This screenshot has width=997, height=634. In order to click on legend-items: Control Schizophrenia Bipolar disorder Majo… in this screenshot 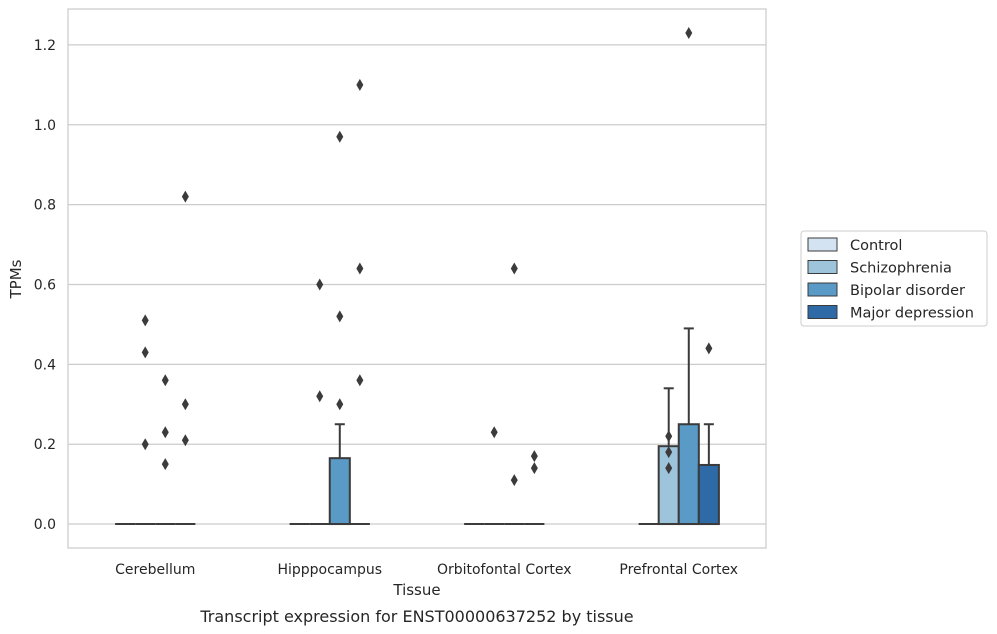, I will do `click(890, 279)`.